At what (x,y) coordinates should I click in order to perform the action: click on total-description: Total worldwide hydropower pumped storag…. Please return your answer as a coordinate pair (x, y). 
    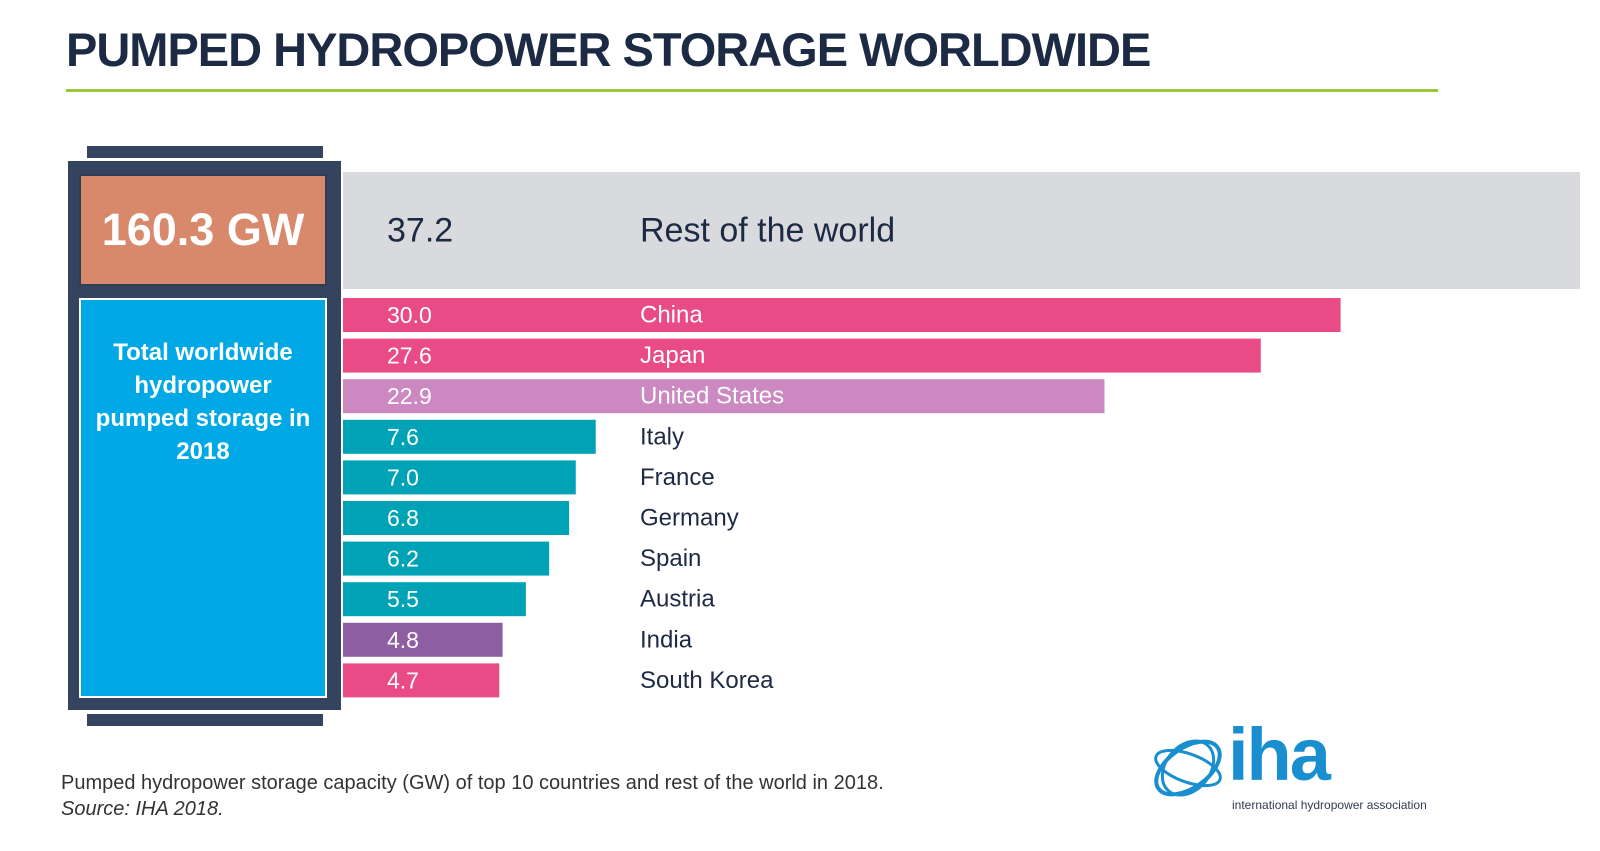
    Looking at the image, I should click on (203, 402).